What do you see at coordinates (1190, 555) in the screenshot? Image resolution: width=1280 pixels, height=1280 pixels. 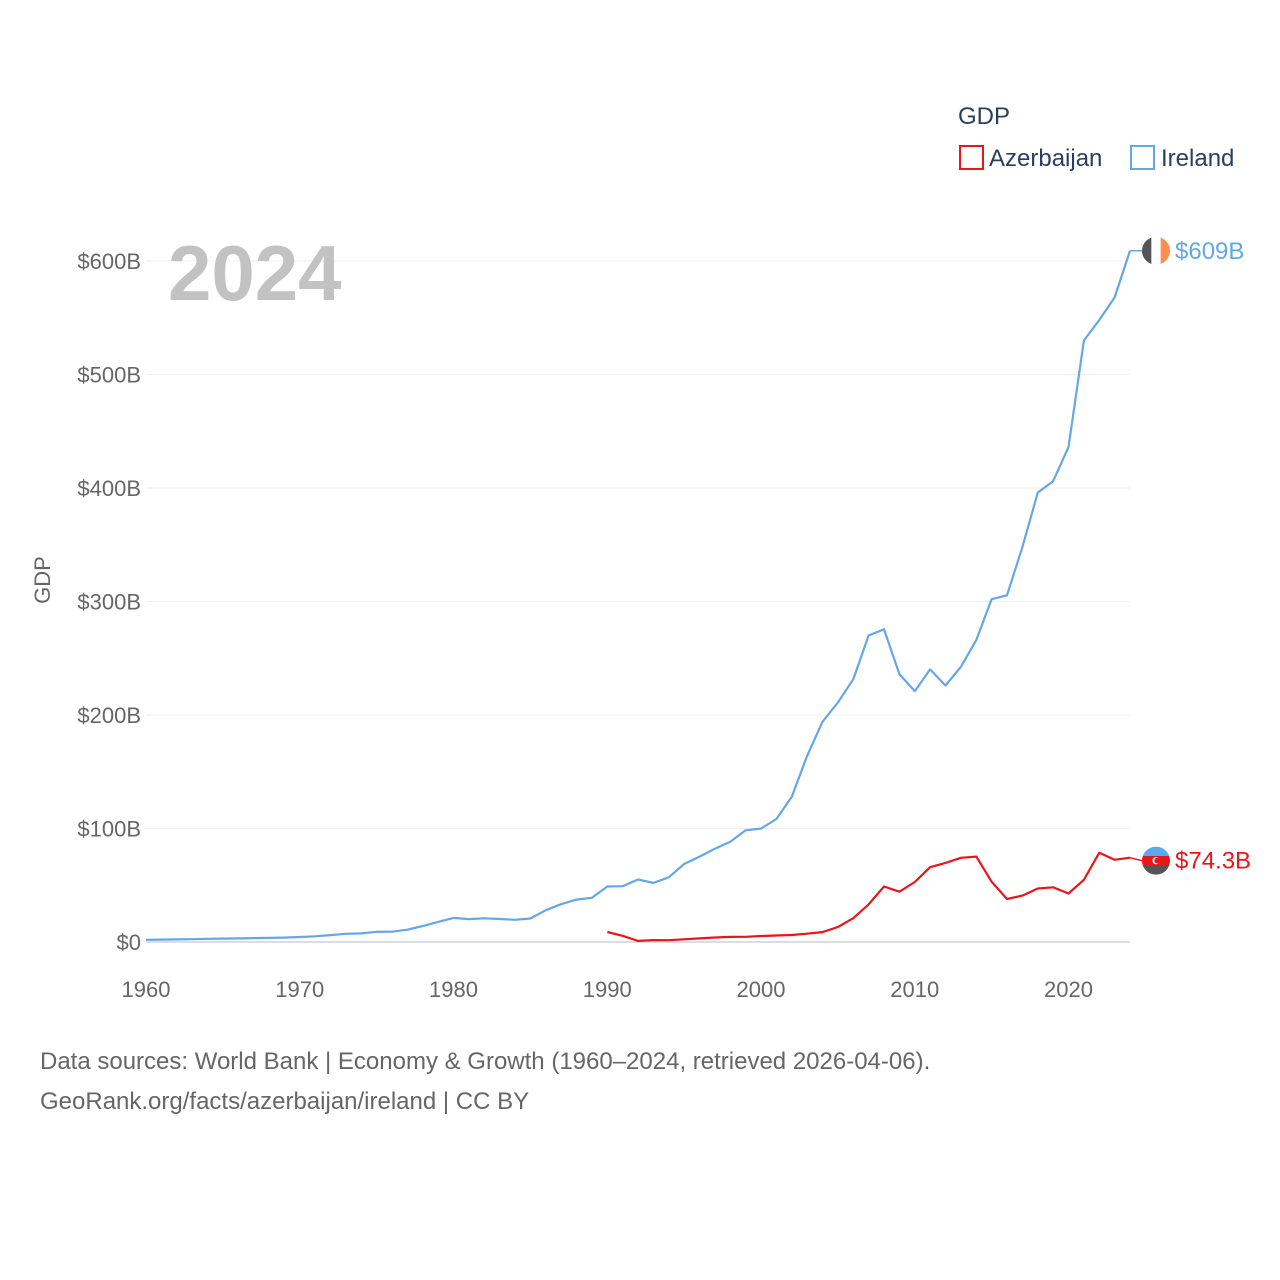 I see `series-end-markers: $74.3B $609B` at bounding box center [1190, 555].